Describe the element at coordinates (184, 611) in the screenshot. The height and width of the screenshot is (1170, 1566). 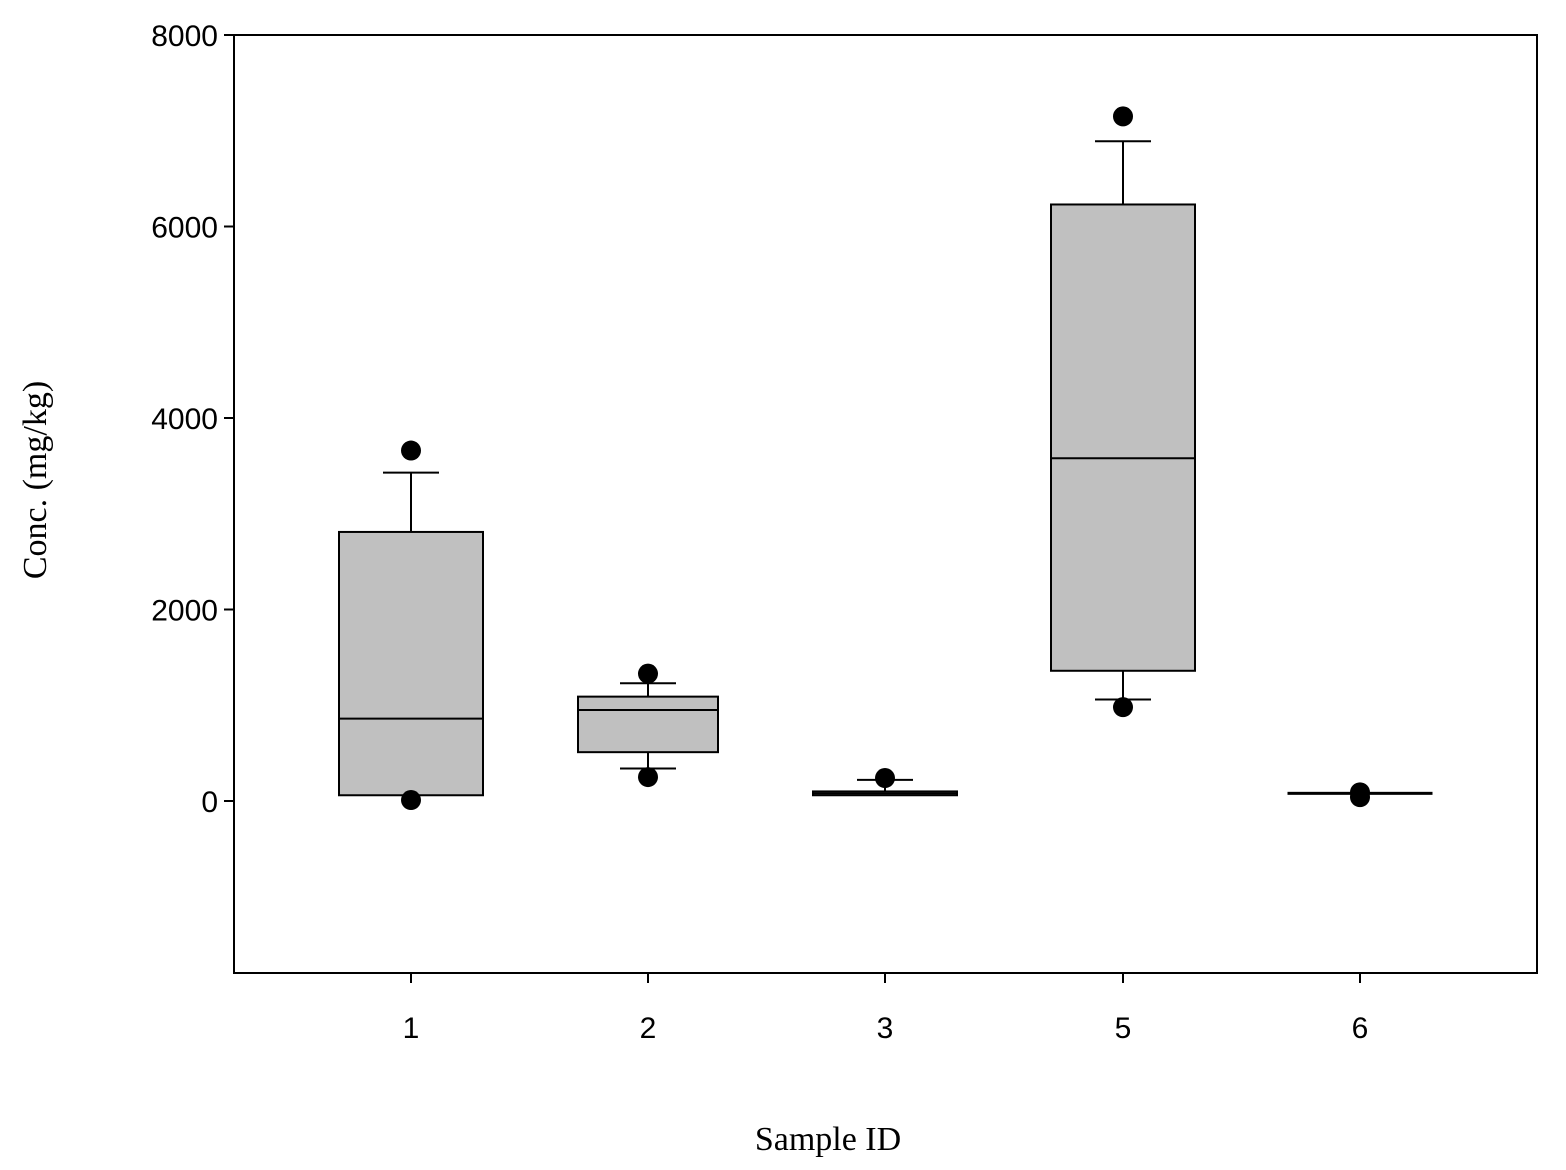
I see `y-tick-label: 2000` at that location.